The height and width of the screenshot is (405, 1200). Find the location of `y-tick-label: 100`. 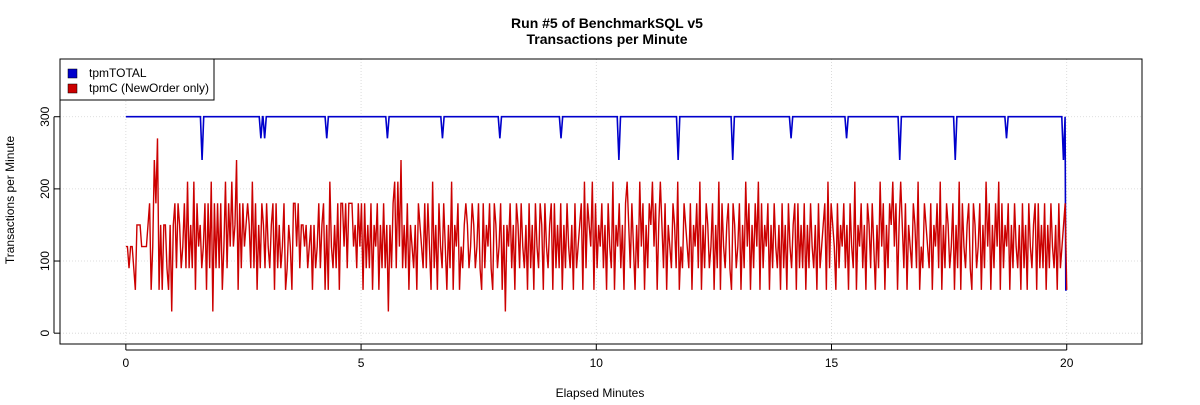

y-tick-label: 100 is located at coordinates (45, 261).